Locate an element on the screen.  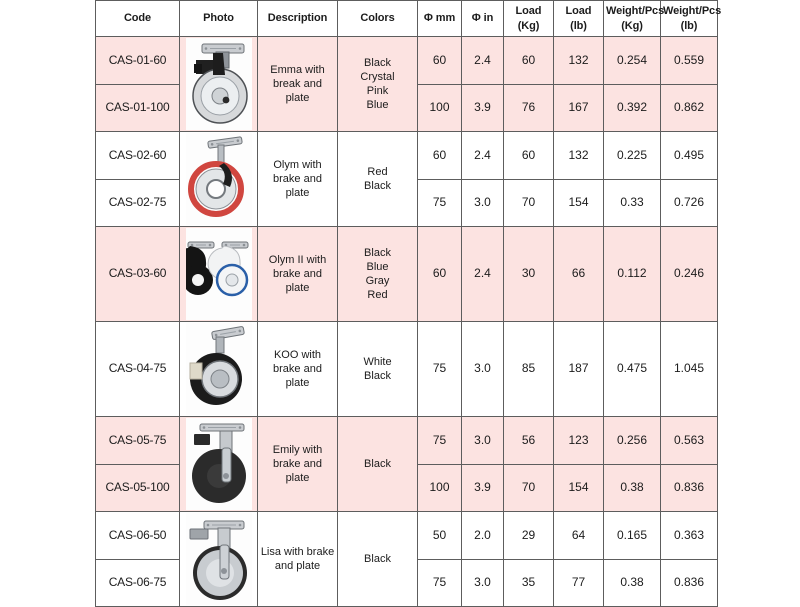
caster-olym-photo is located at coordinates (218, 179).